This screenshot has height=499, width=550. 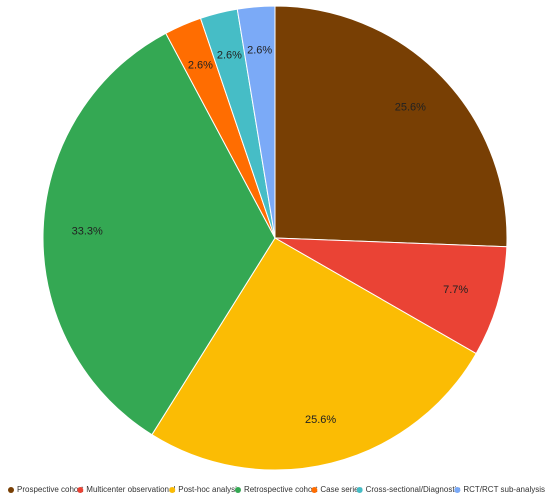 I want to click on legend-label: Post-hoc analysis, so click(x=209, y=489).